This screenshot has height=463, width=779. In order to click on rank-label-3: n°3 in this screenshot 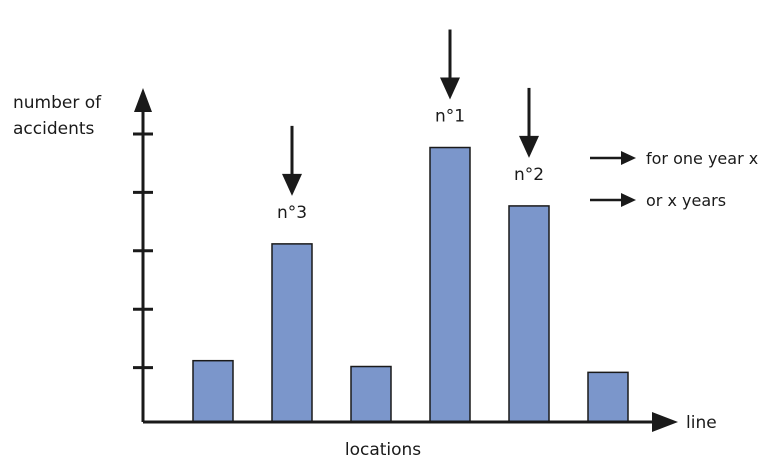, I will do `click(292, 213)`.